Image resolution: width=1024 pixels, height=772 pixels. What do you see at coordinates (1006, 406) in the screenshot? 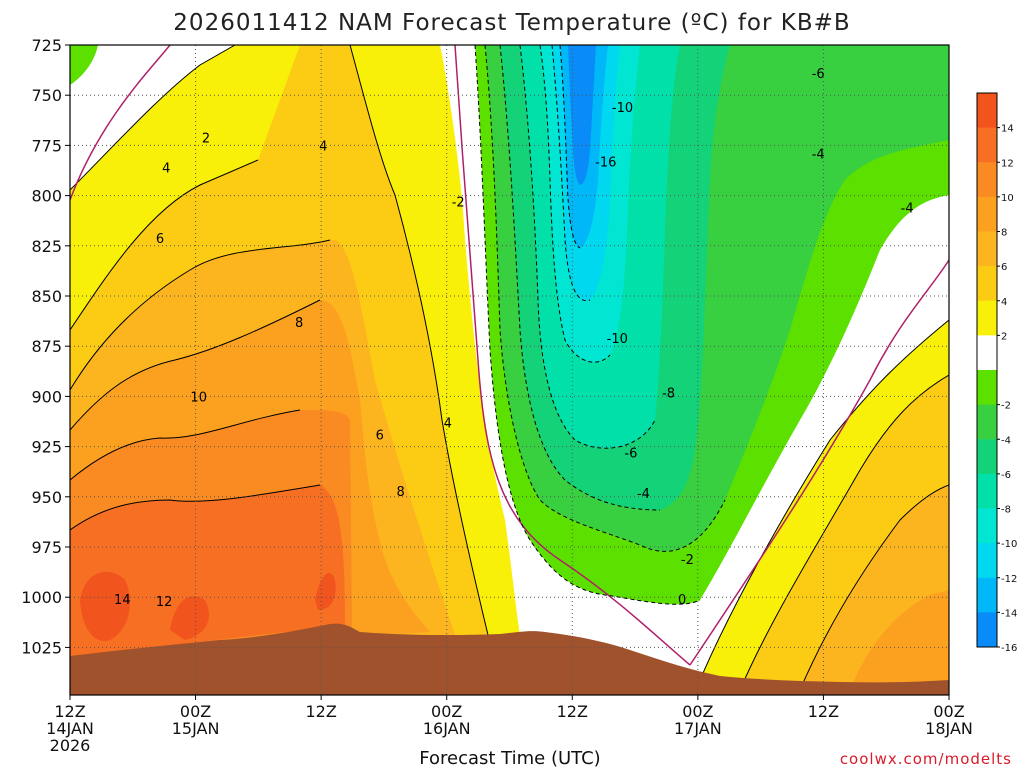
I see `colorbar-label: -2` at bounding box center [1006, 406].